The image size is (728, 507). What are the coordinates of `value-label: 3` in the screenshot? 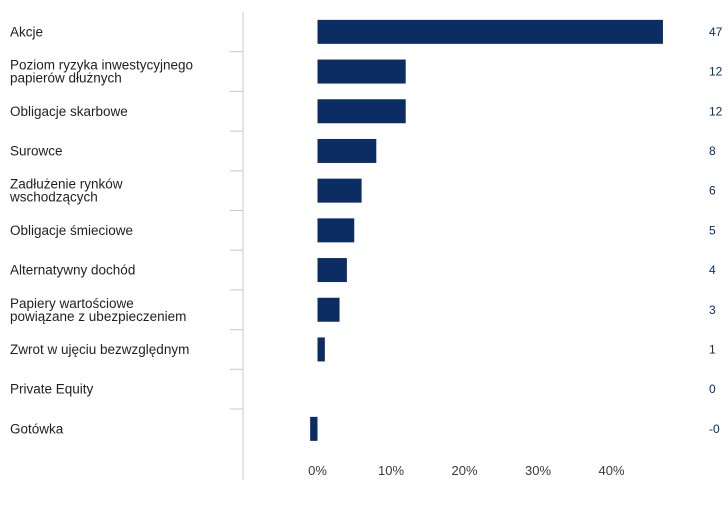 It's located at (712, 310).